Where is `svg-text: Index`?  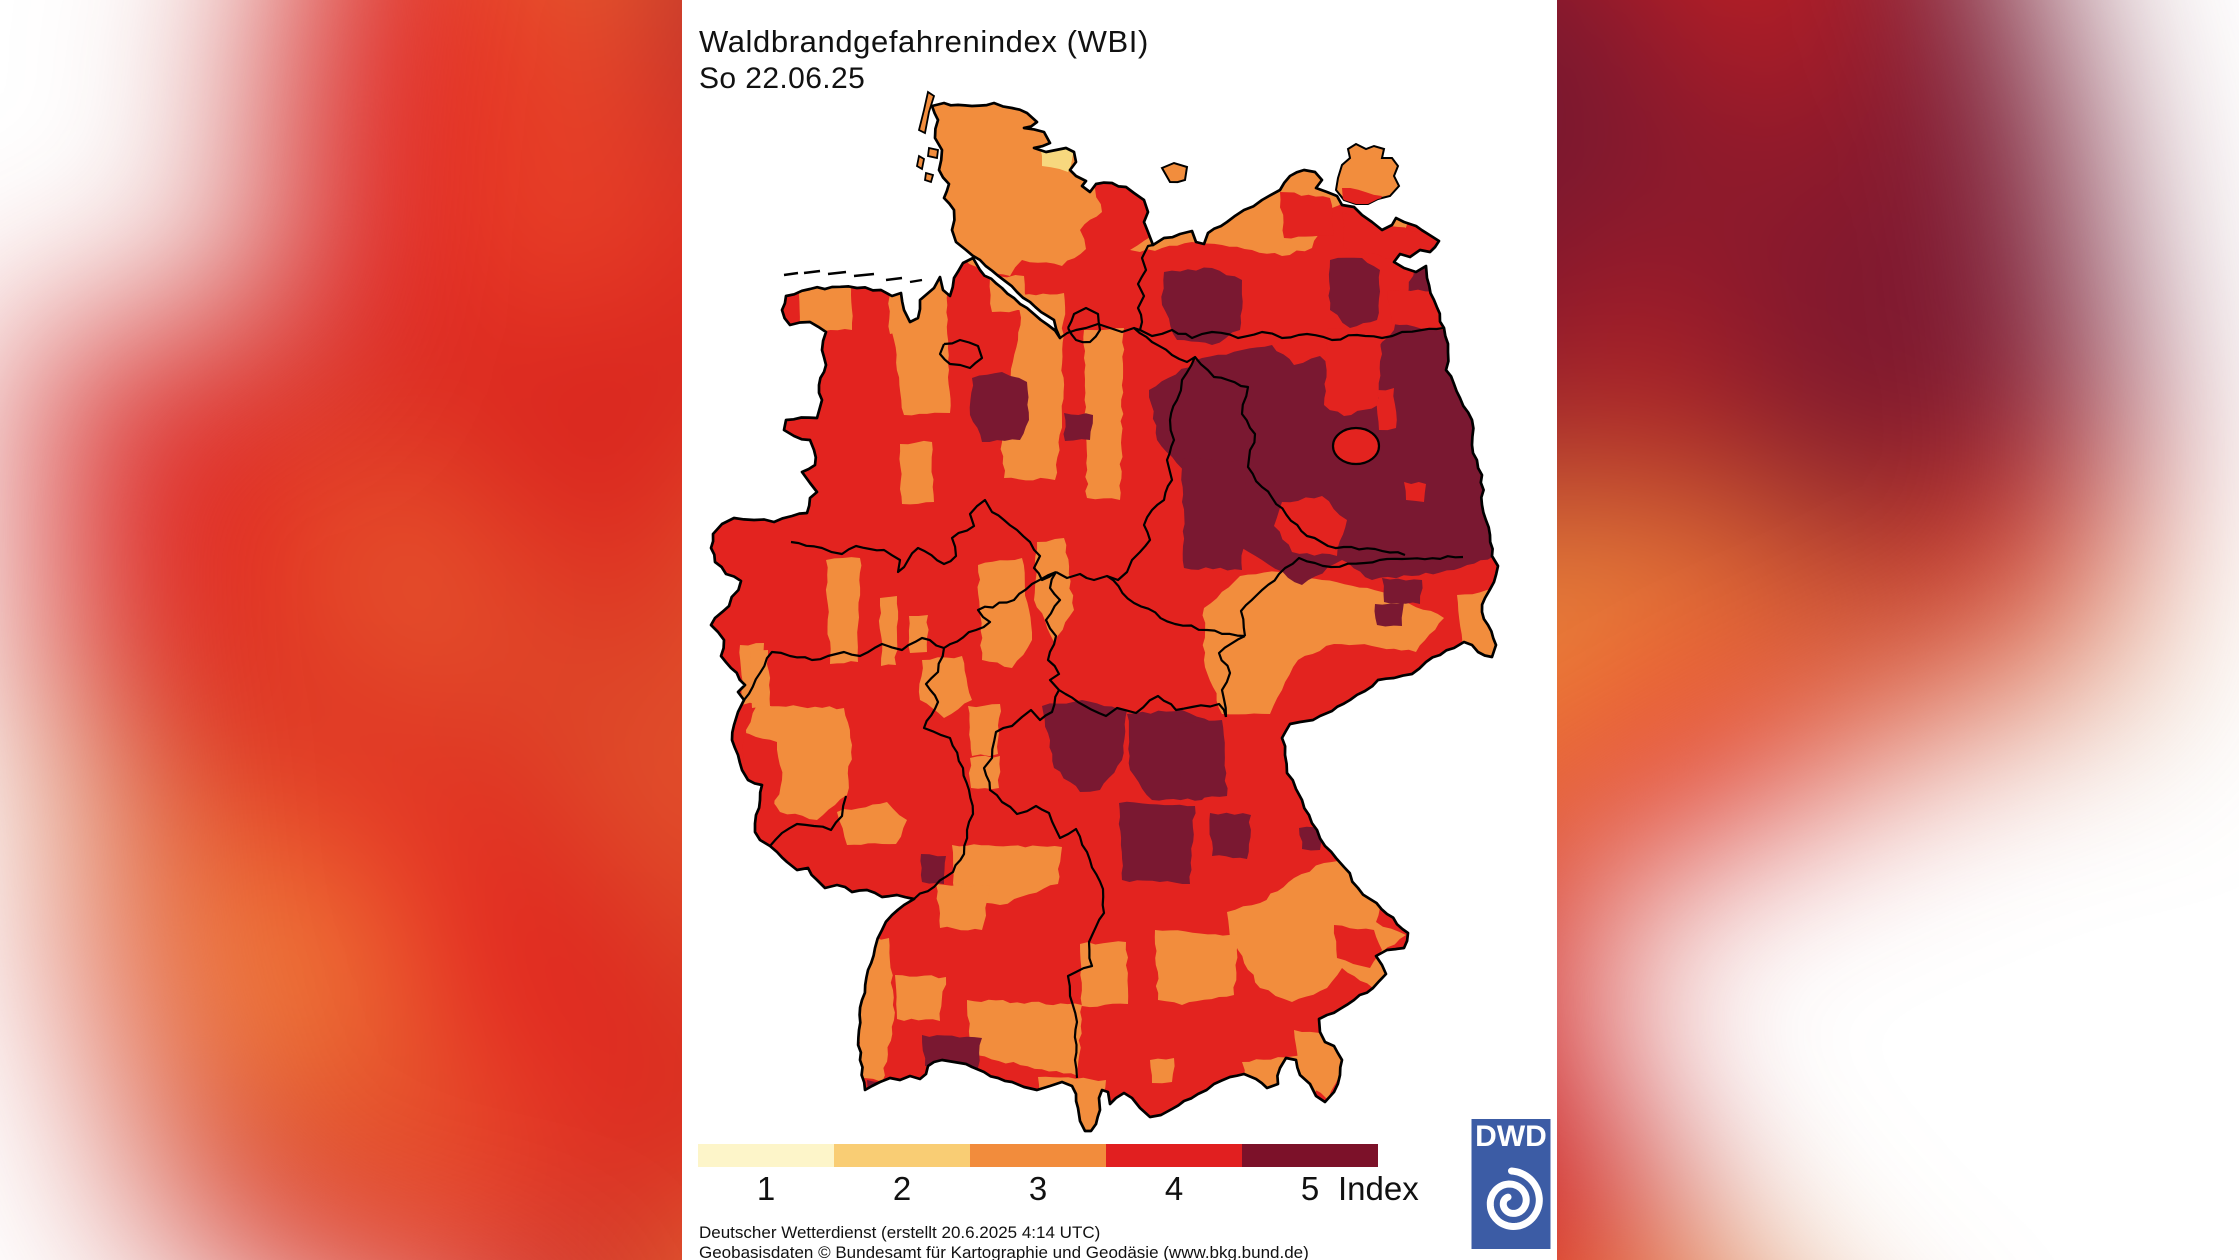 svg-text: Index is located at coordinates (1378, 1188).